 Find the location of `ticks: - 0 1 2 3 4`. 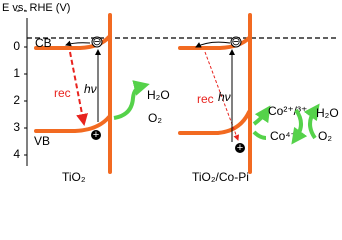

ticks: - 0 1 2 3 4 is located at coordinates (20, 82).